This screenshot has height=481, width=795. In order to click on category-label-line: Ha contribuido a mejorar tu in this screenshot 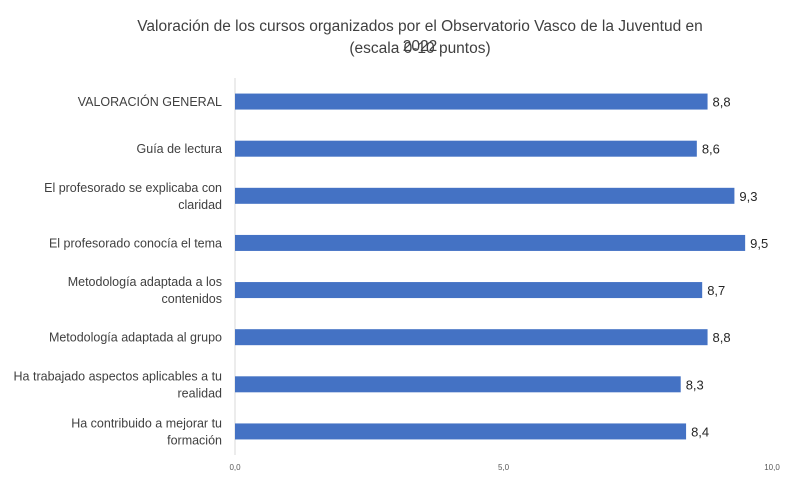, I will do `click(146, 423)`.